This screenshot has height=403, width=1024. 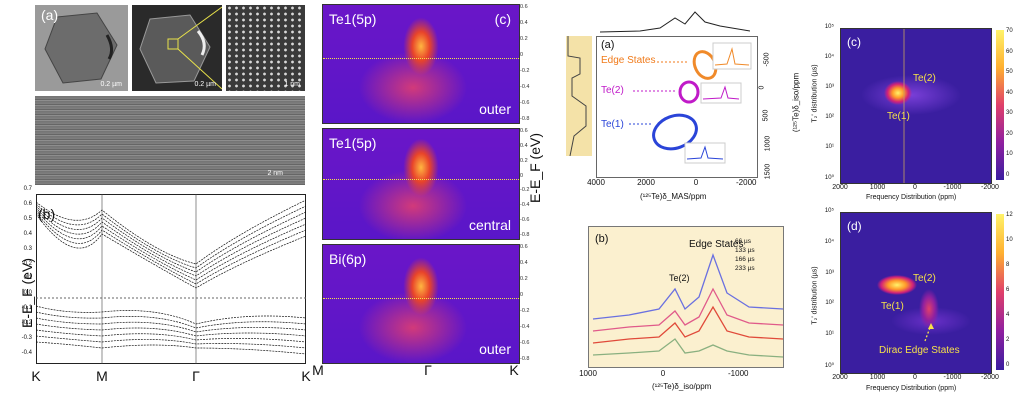 What do you see at coordinates (1000, 105) in the screenshot?
I see `t2c-colorbar` at bounding box center [1000, 105].